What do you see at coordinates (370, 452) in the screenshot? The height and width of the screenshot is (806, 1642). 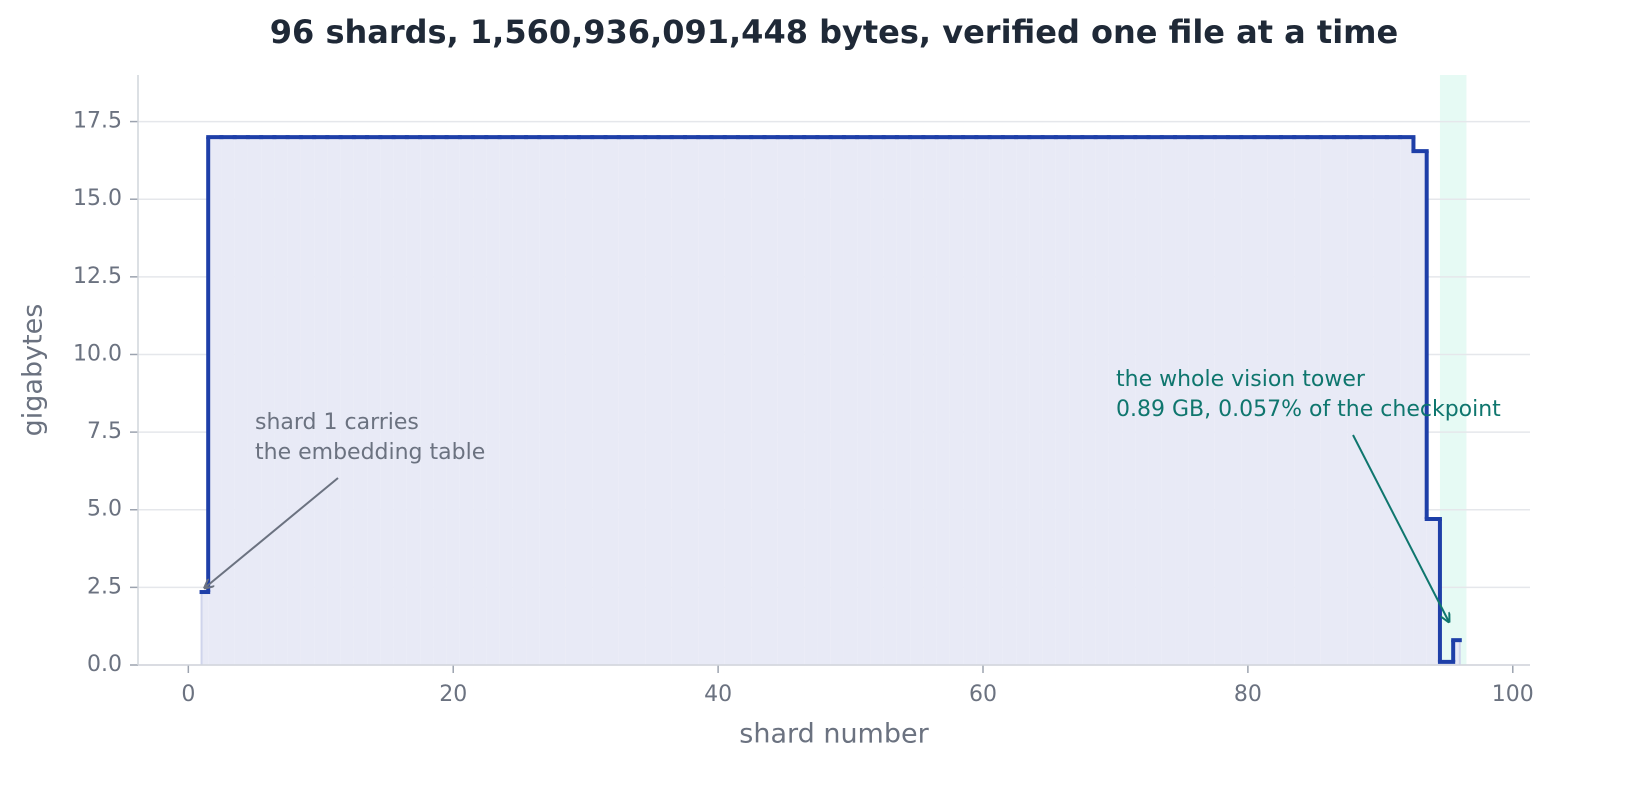 I see `annotation-text: the embedding table` at bounding box center [370, 452].